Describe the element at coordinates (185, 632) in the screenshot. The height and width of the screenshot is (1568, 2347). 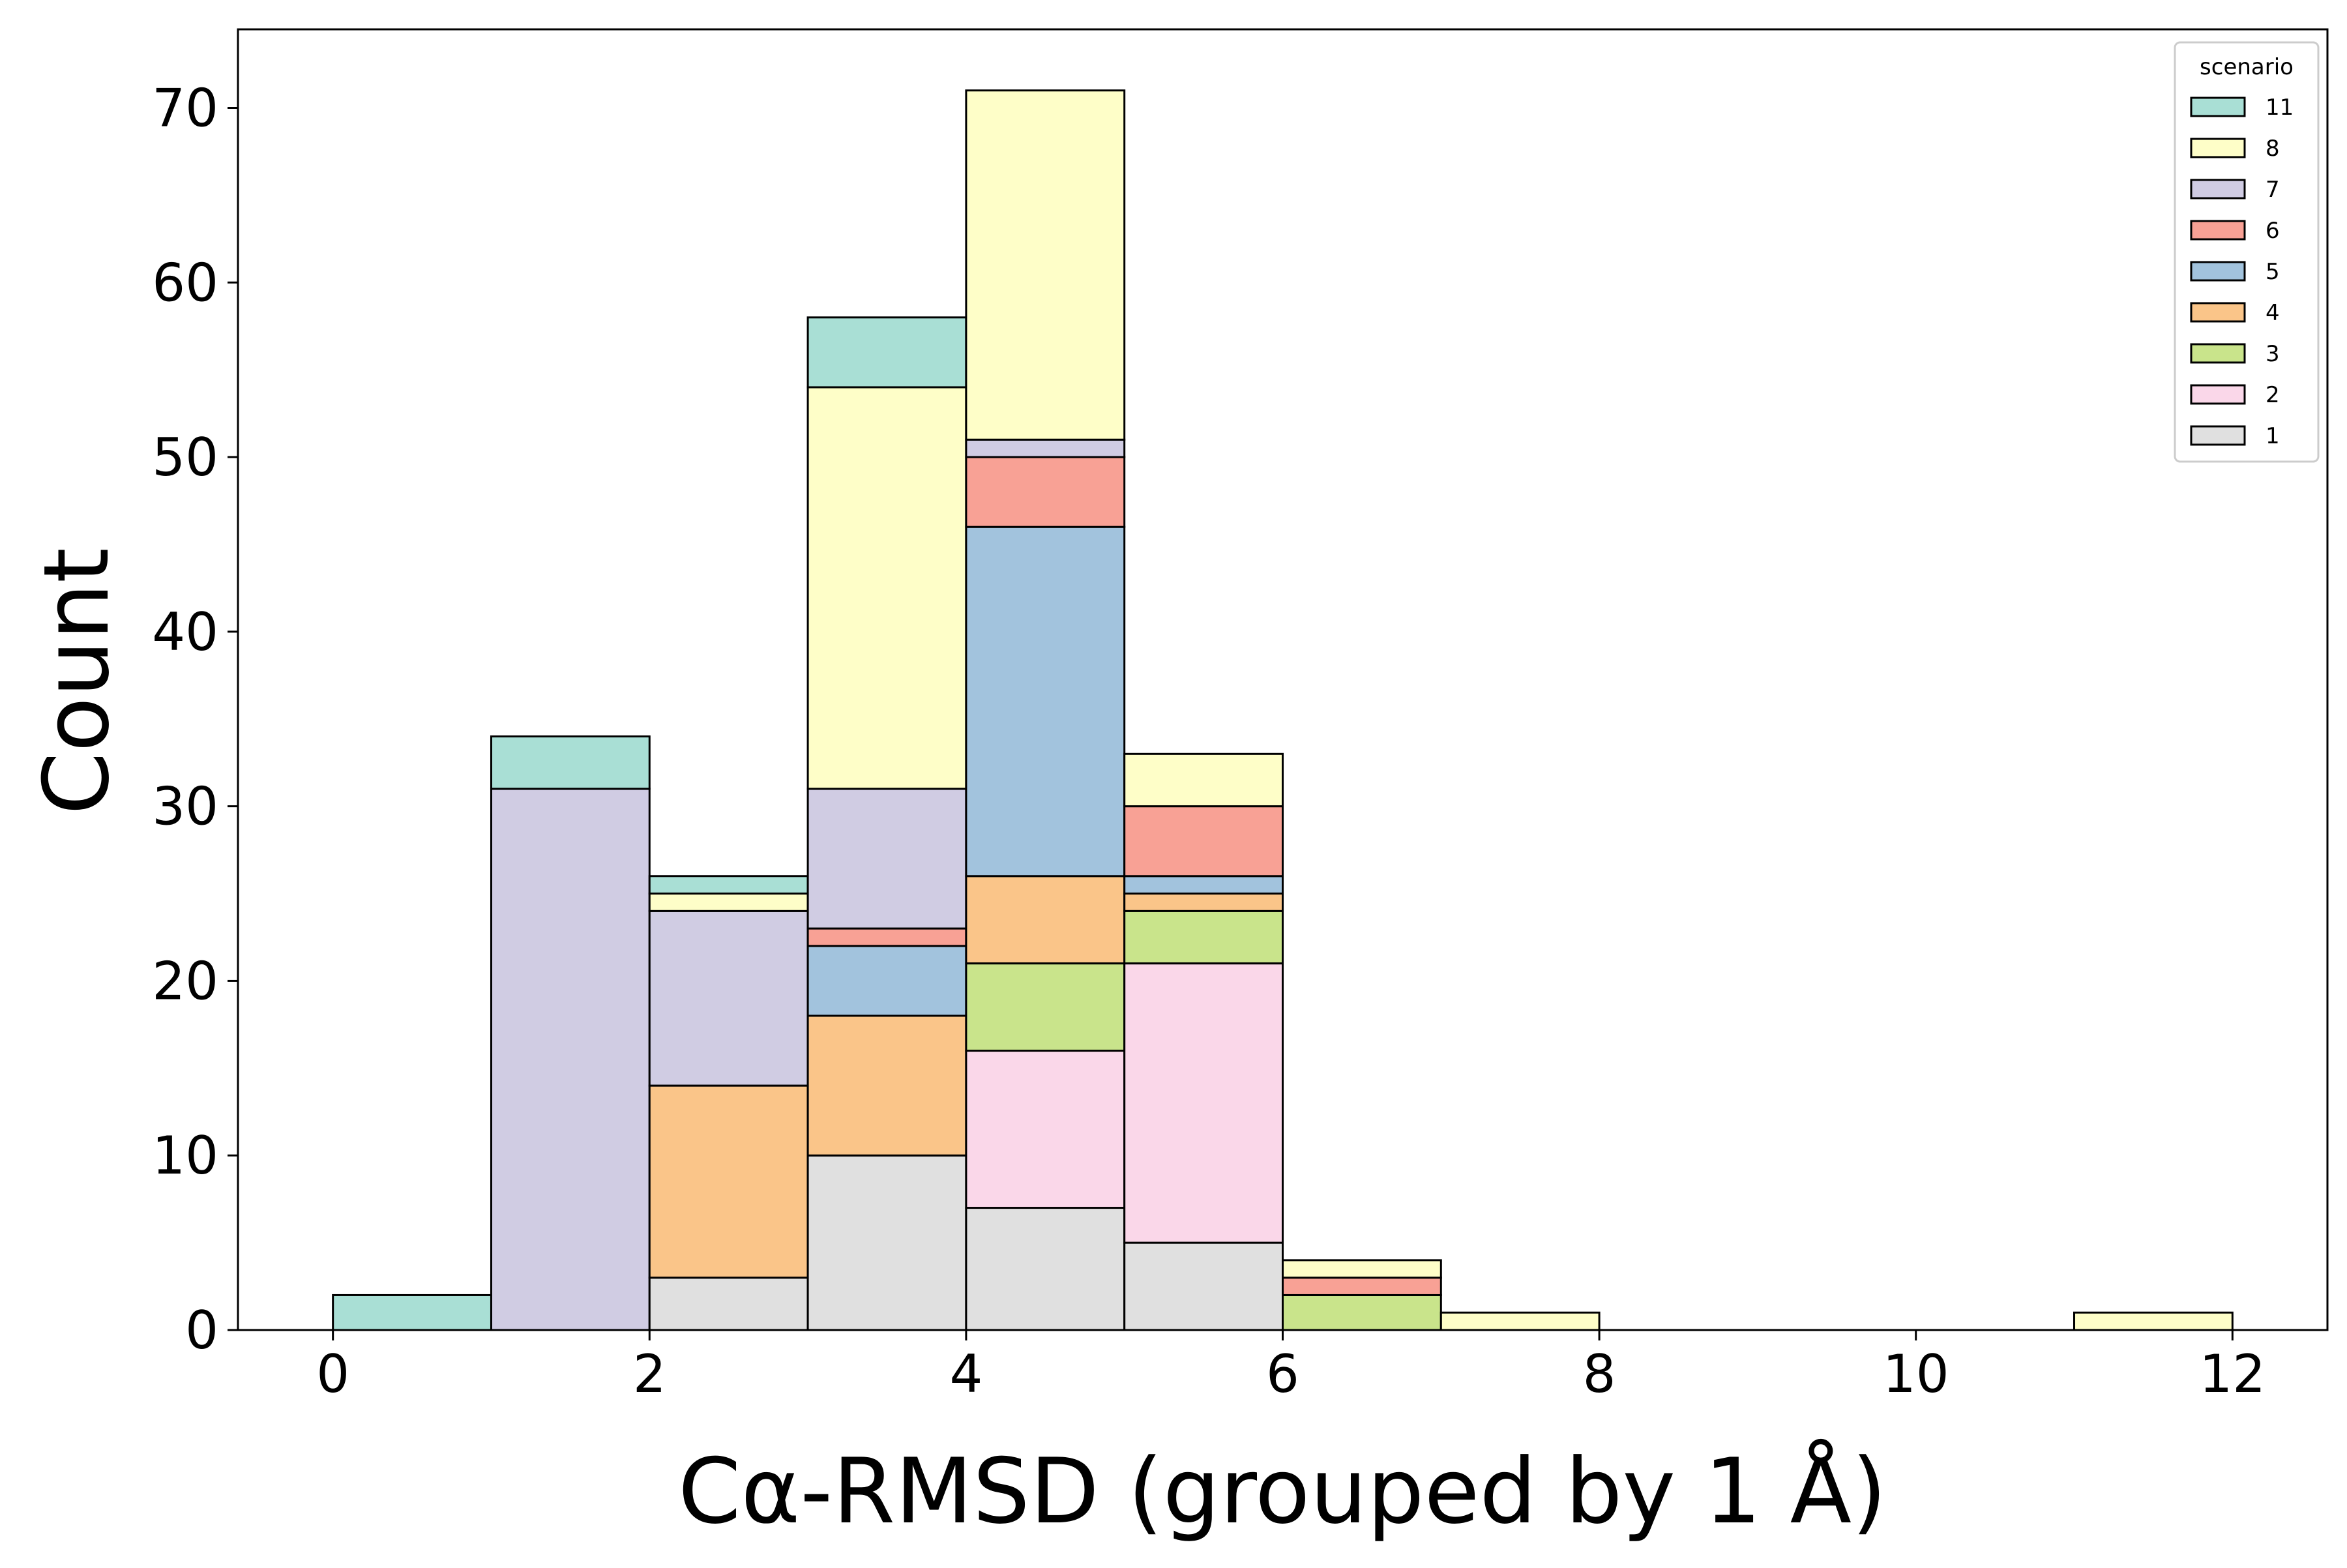
I see `y-tick-label: 40` at that location.